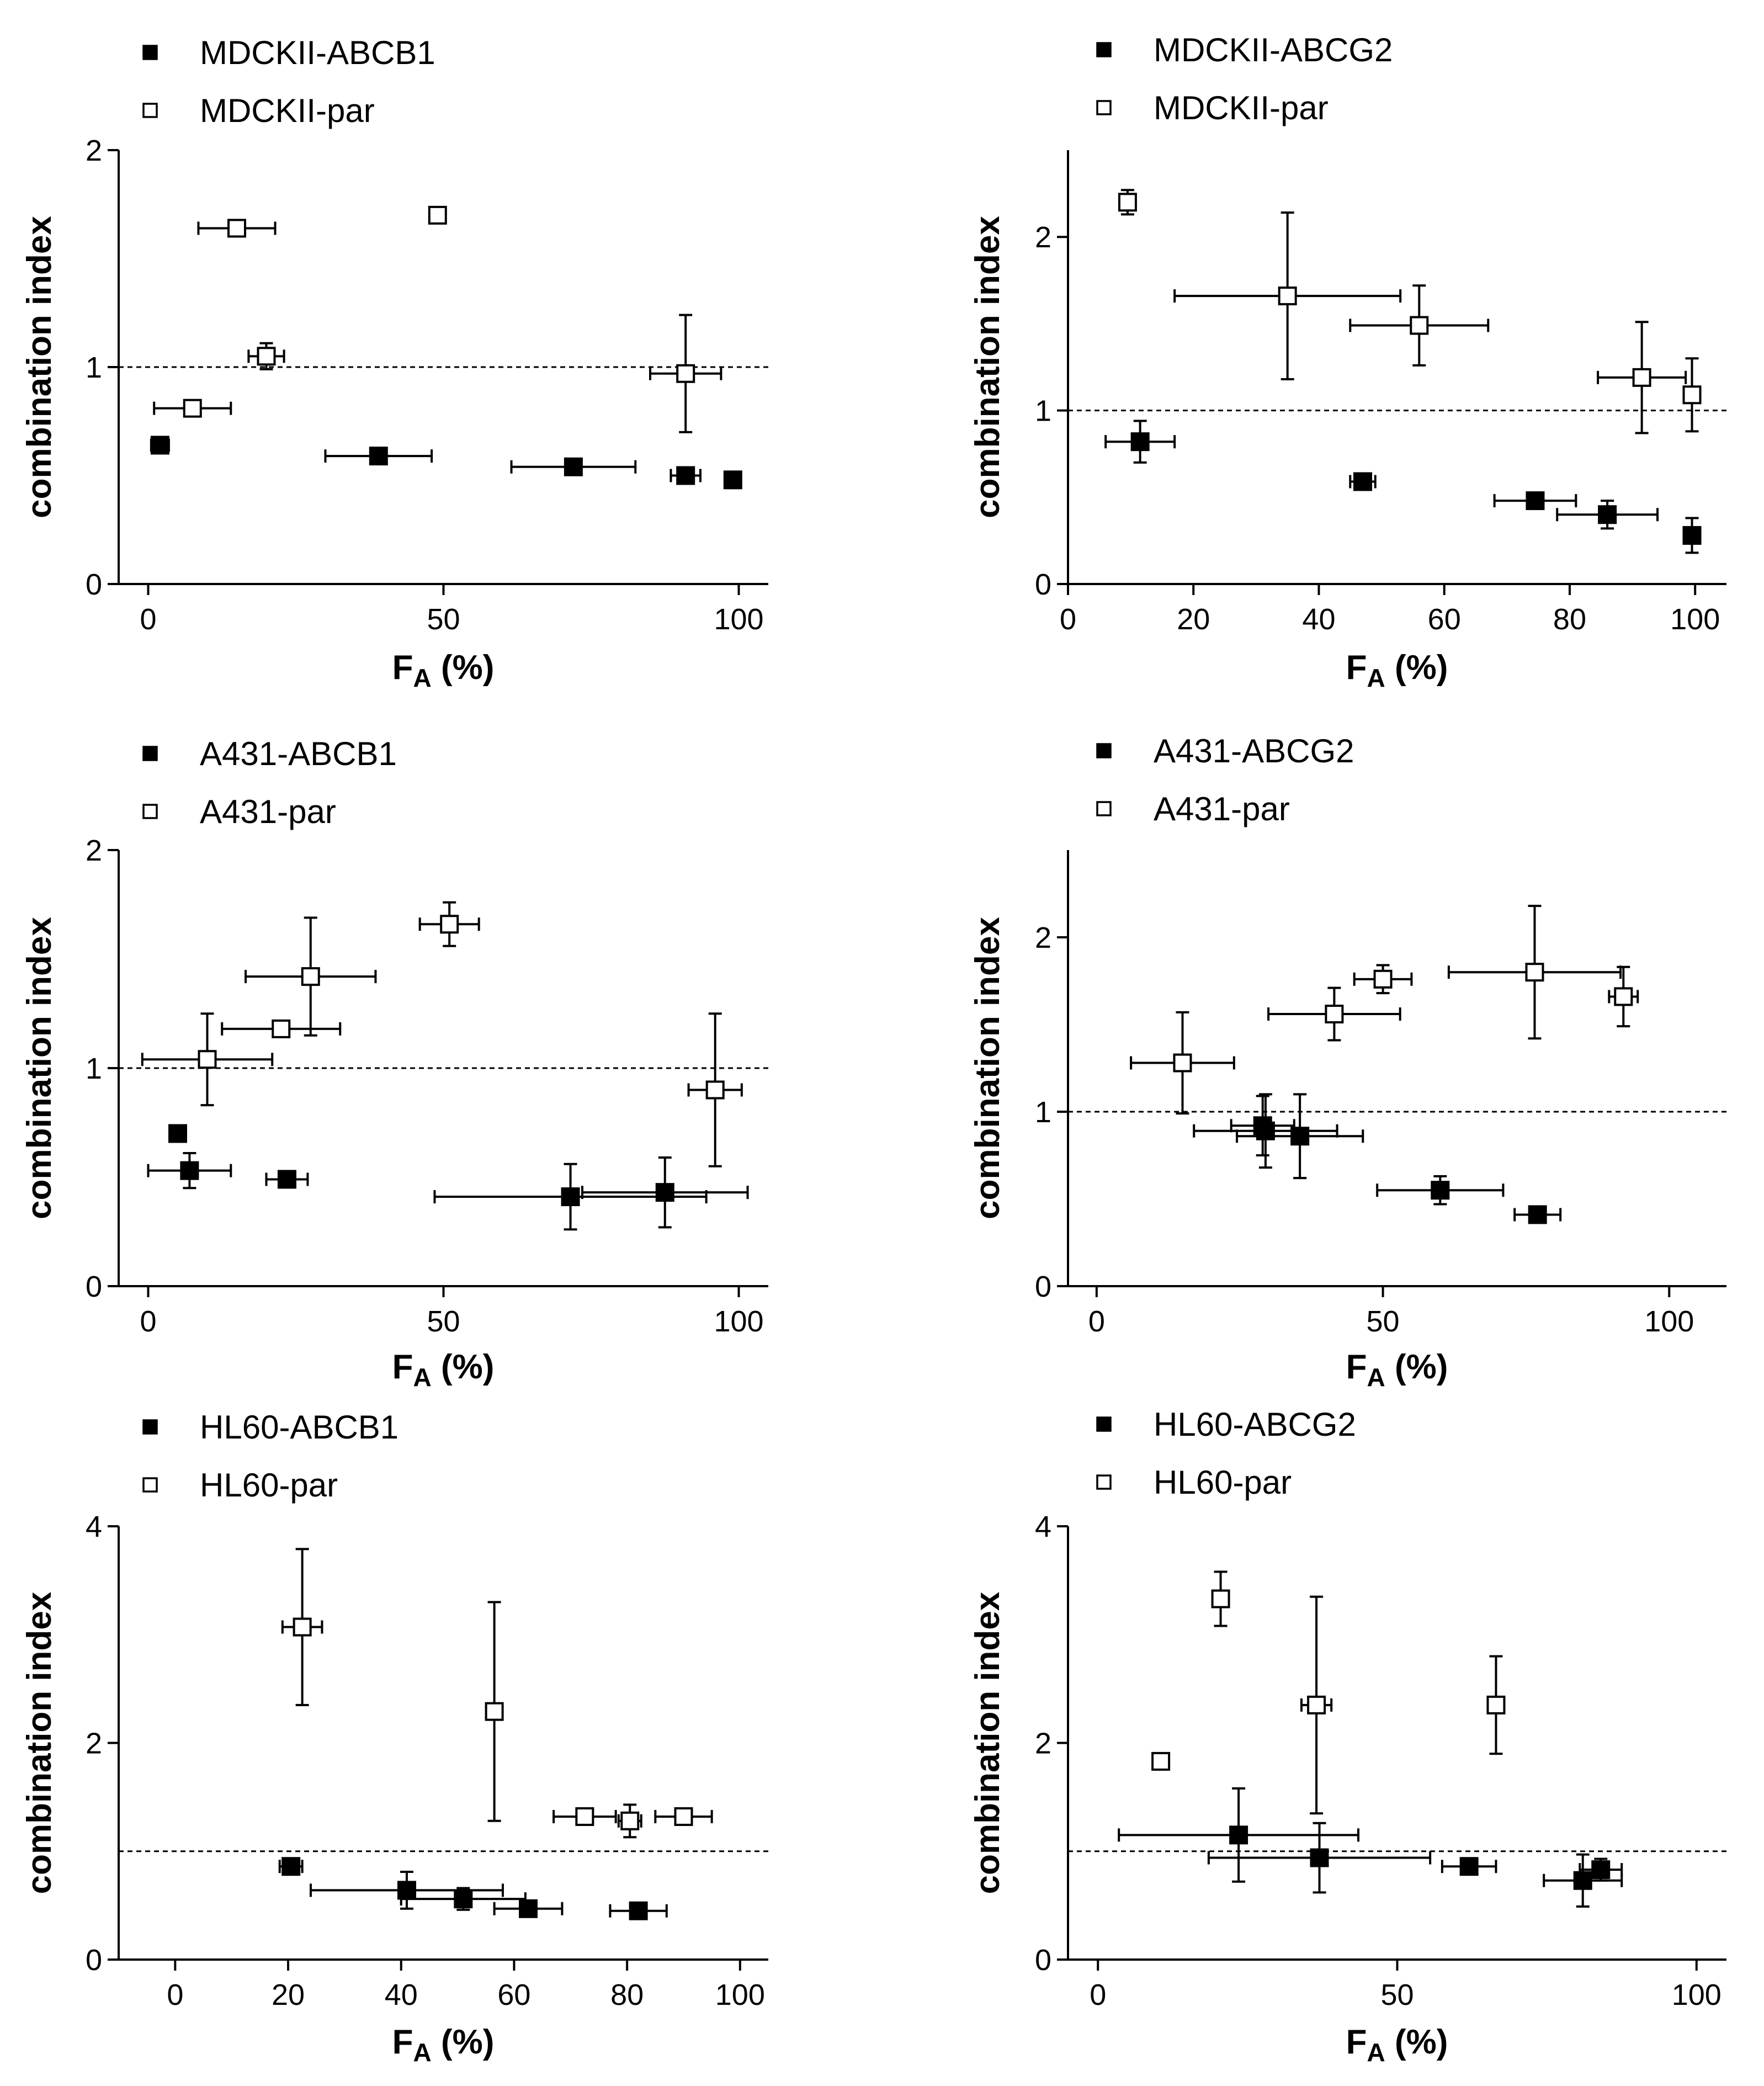 This screenshot has height=2086, width=1764. What do you see at coordinates (1255, 1425) in the screenshot?
I see `legend-label: HL60-ABCG2` at bounding box center [1255, 1425].